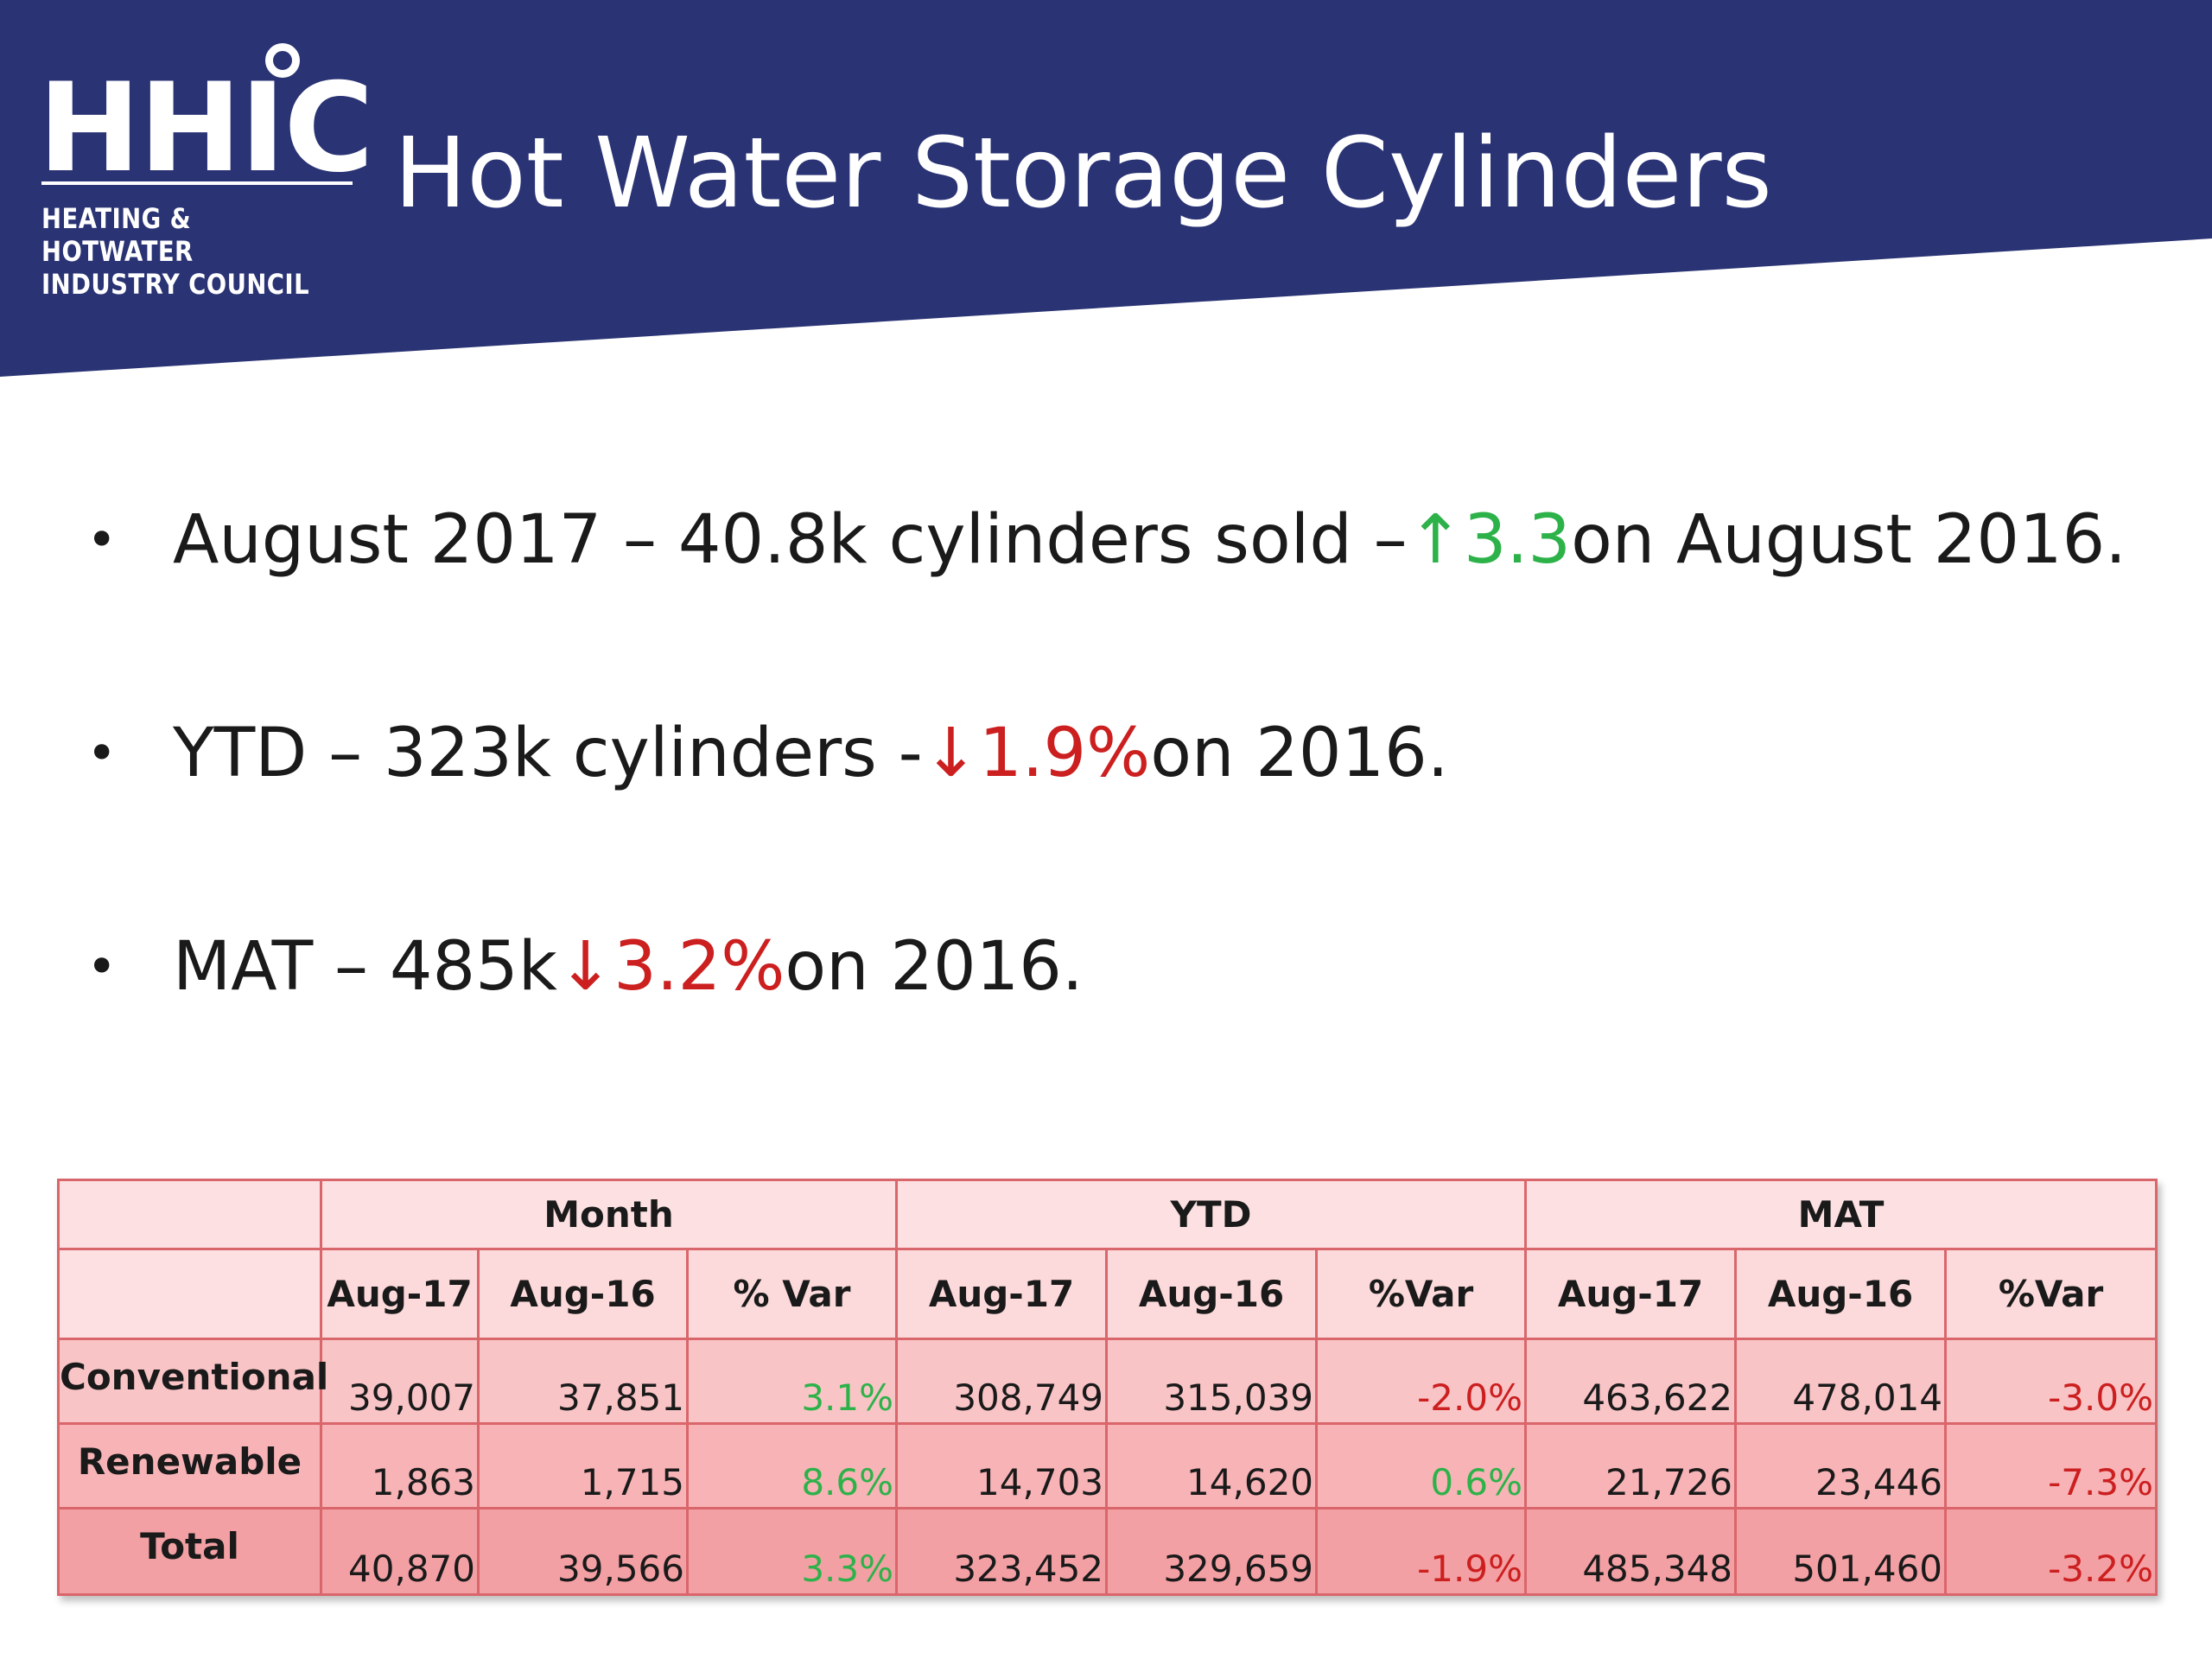 This screenshot has width=2212, height=1659. Describe the element at coordinates (2051, 1381) in the screenshot. I see `table-cell-variance: -3.0%` at that location.